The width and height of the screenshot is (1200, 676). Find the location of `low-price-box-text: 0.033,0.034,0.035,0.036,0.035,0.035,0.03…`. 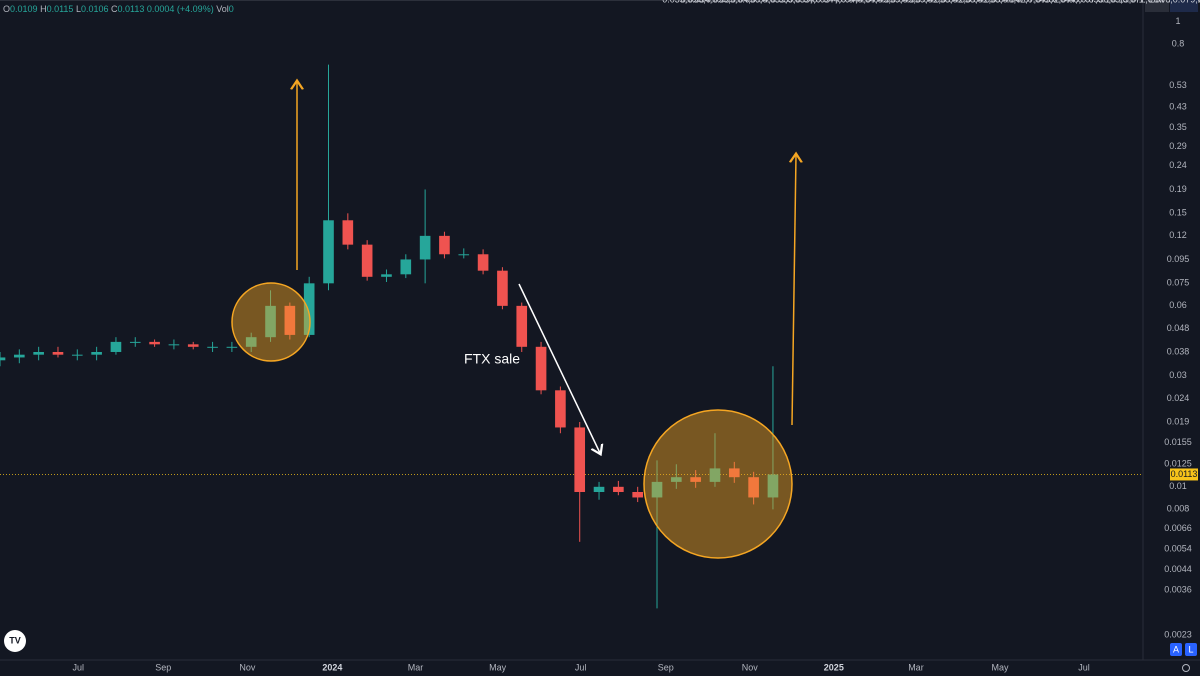

low-price-box-text: 0.033,0.034,0.035,0.036,0.035,0.035,0.03… is located at coordinates (931, 2).